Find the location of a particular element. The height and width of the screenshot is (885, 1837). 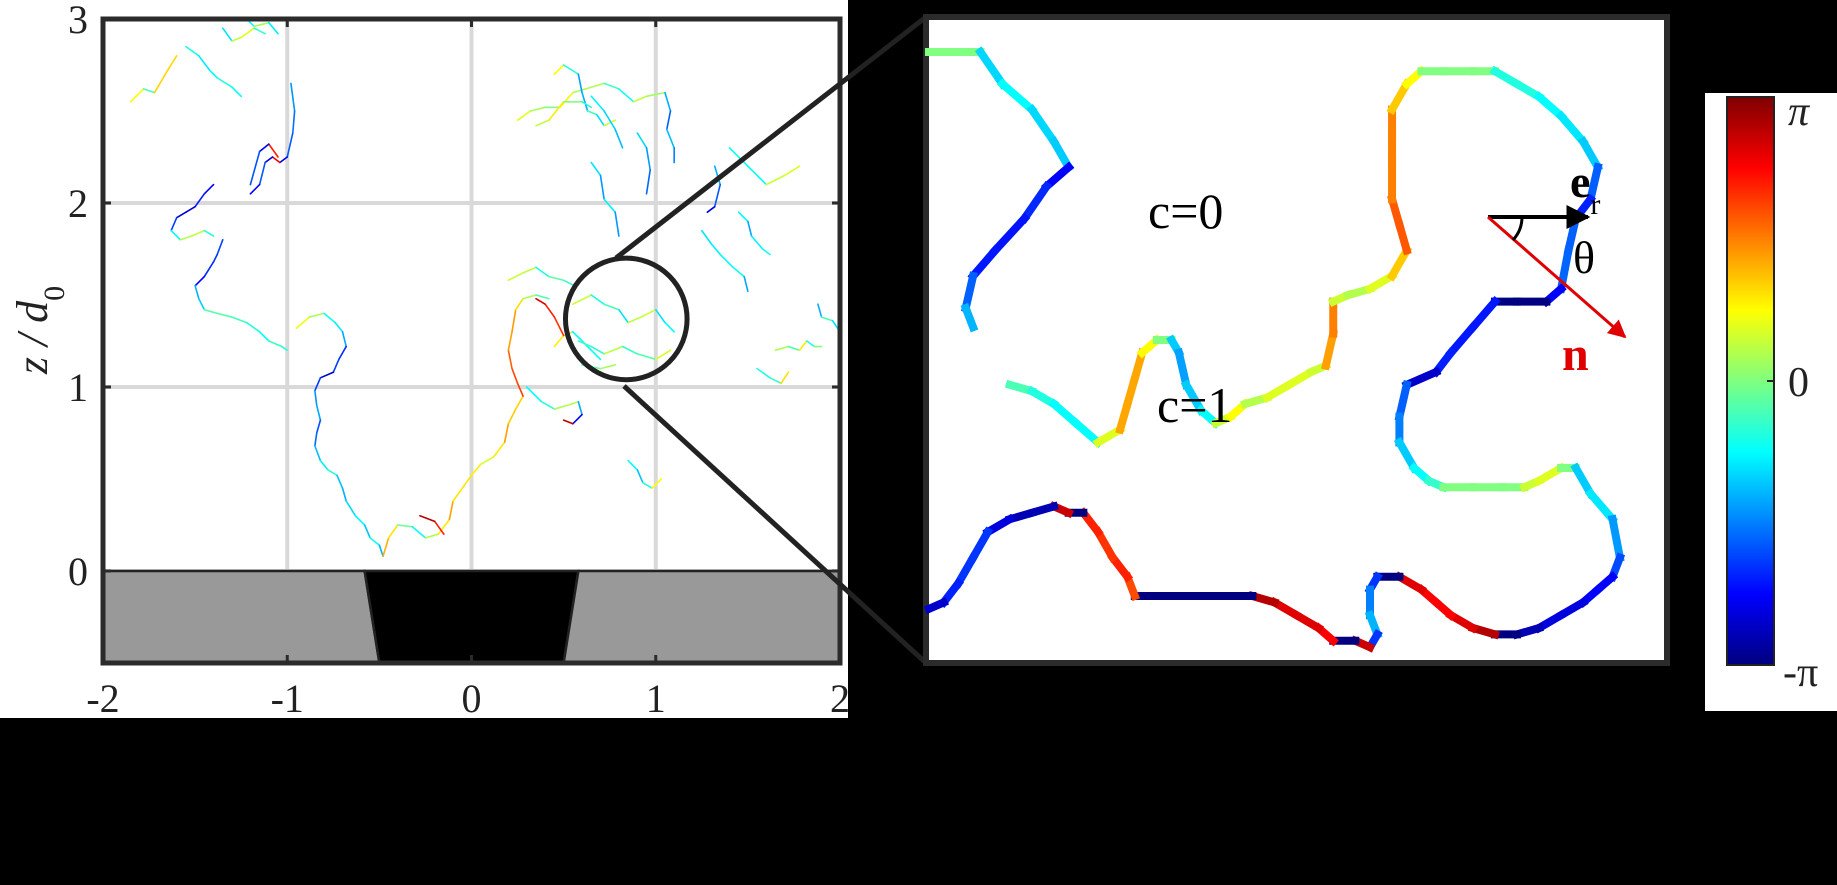

zoom-circle is located at coordinates (626, 319).